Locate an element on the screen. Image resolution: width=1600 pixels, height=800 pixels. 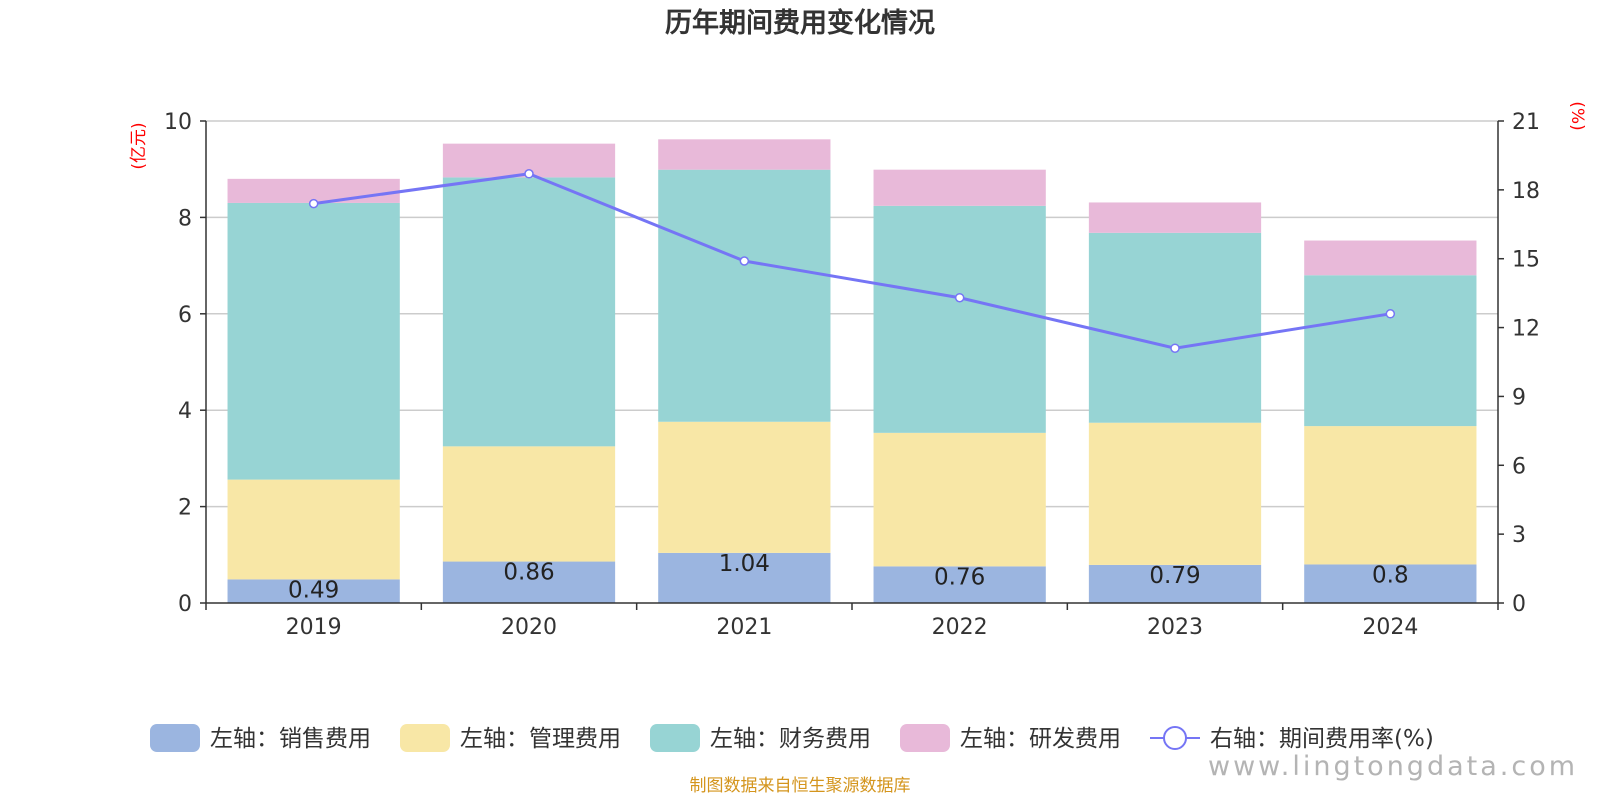
left-tick-label: 2 is located at coordinates (185, 508).